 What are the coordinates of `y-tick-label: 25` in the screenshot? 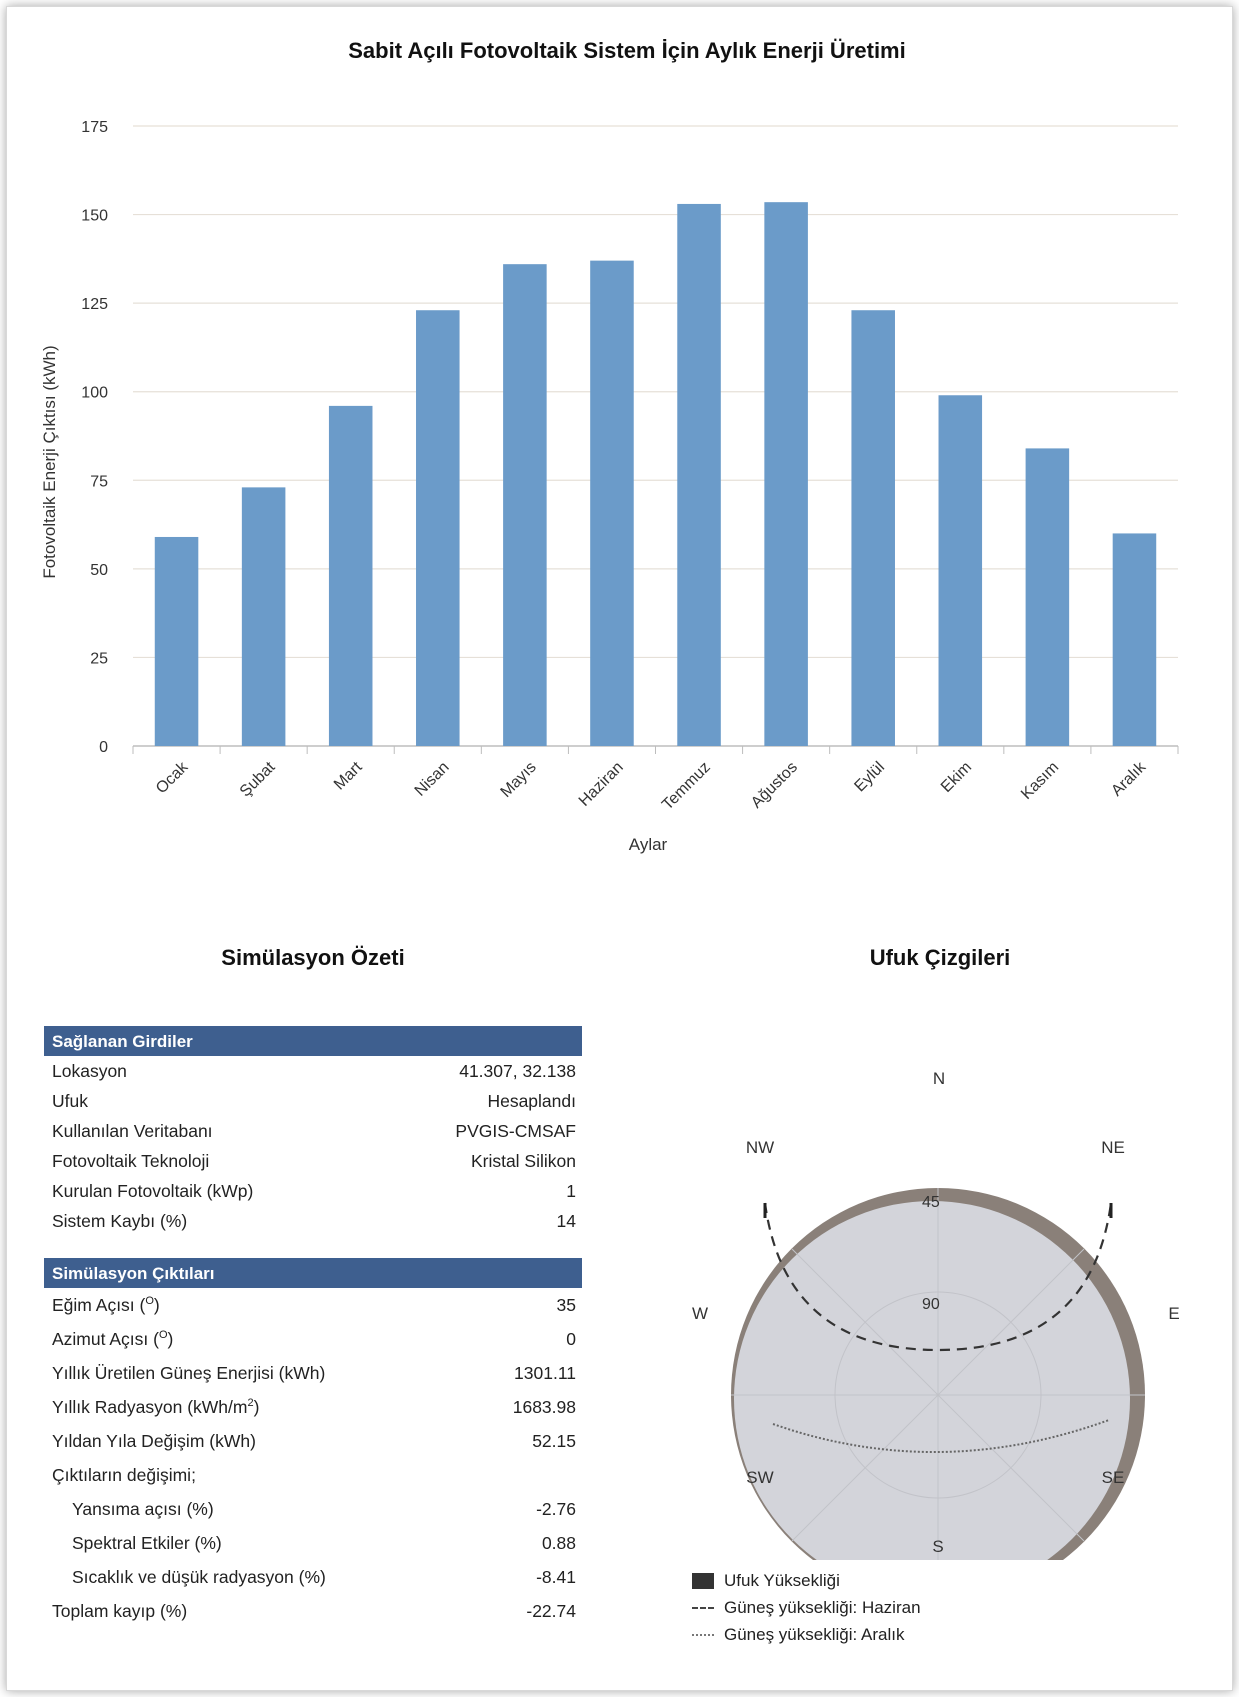 It's located at (99, 658).